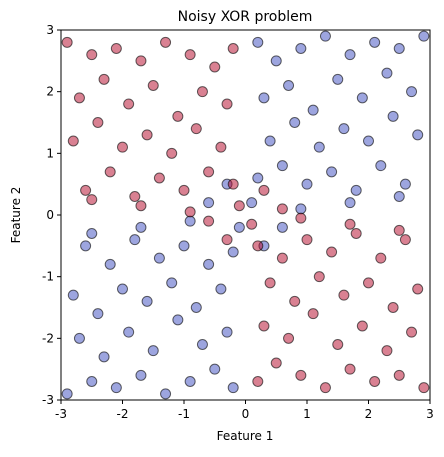 Image resolution: width=444 pixels, height=457 pixels. I want to click on x-tick-label: 2, so click(369, 414).